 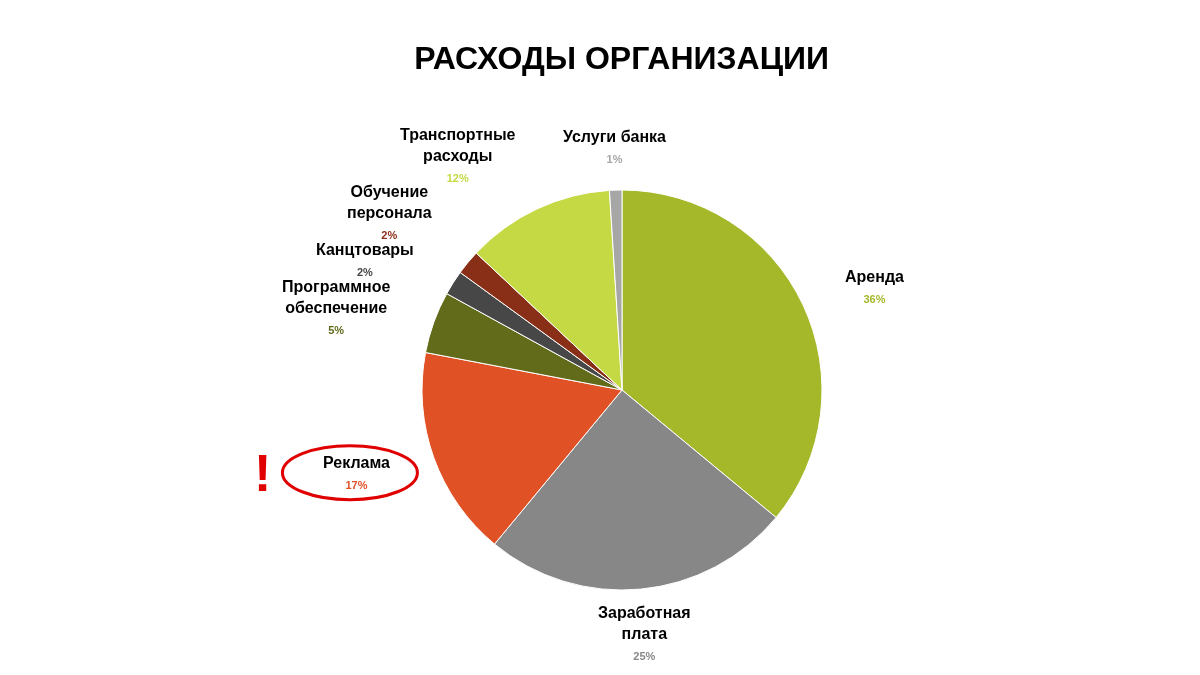 What do you see at coordinates (875, 276) in the screenshot?
I see `slice-label: Аренда` at bounding box center [875, 276].